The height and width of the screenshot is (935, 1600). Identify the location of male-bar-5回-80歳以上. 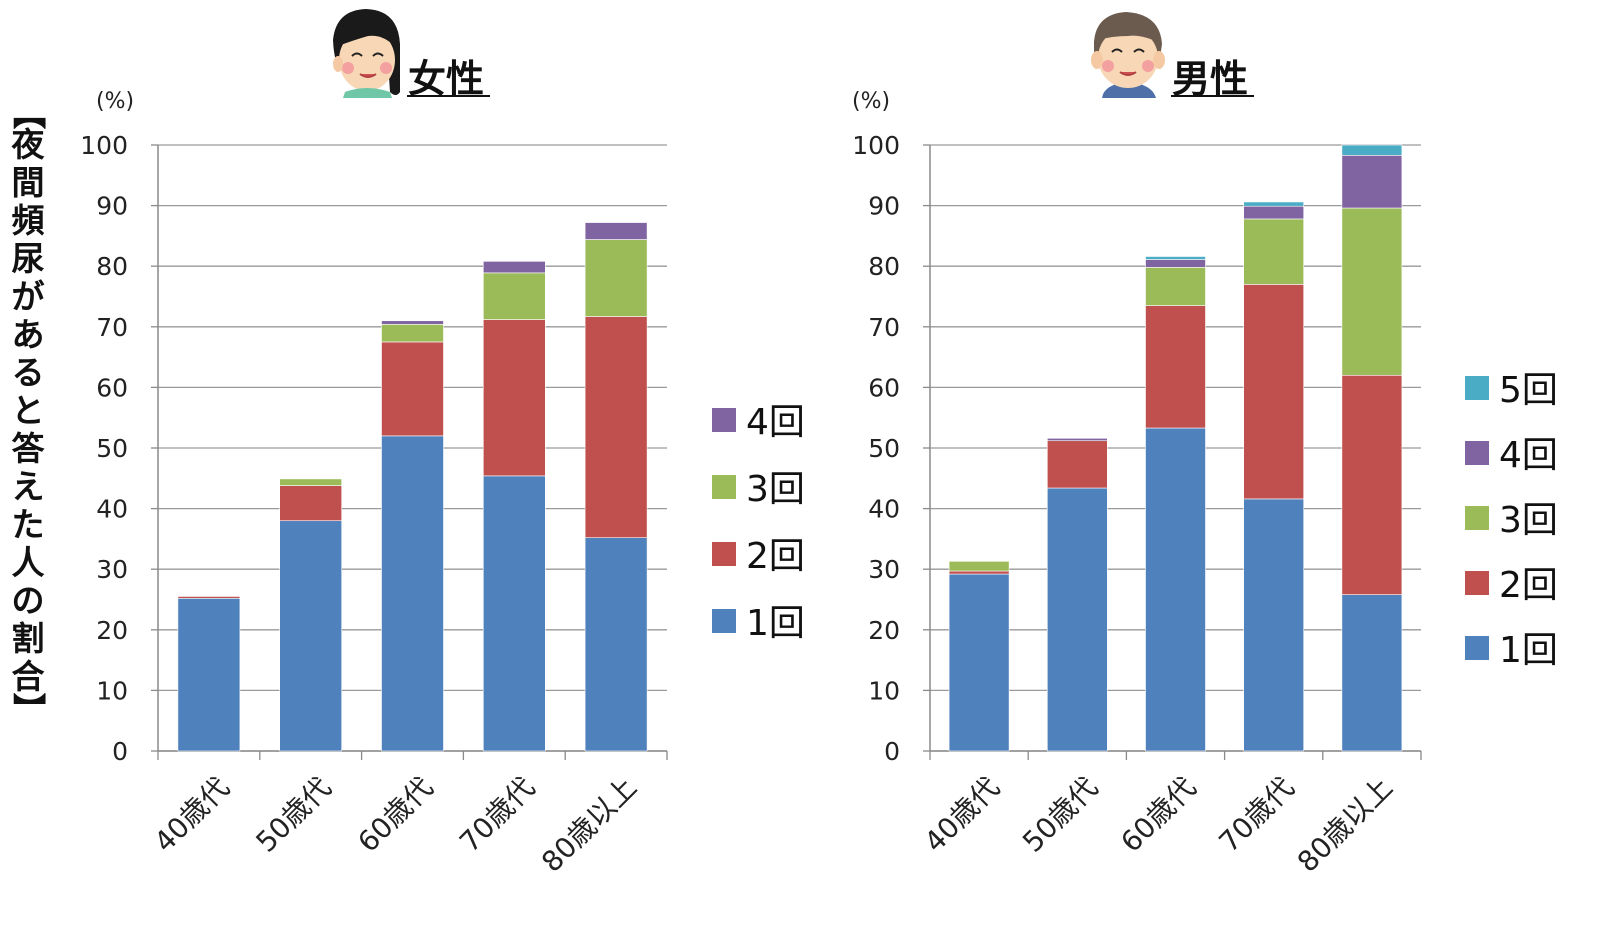
(1372, 150).